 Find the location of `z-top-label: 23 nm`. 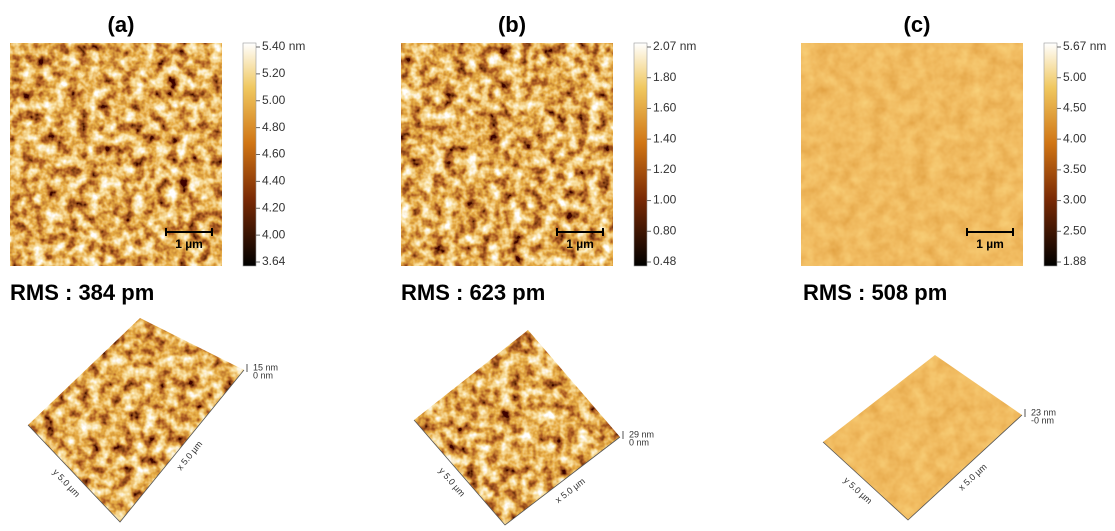

z-top-label: 23 nm is located at coordinates (1043, 412).